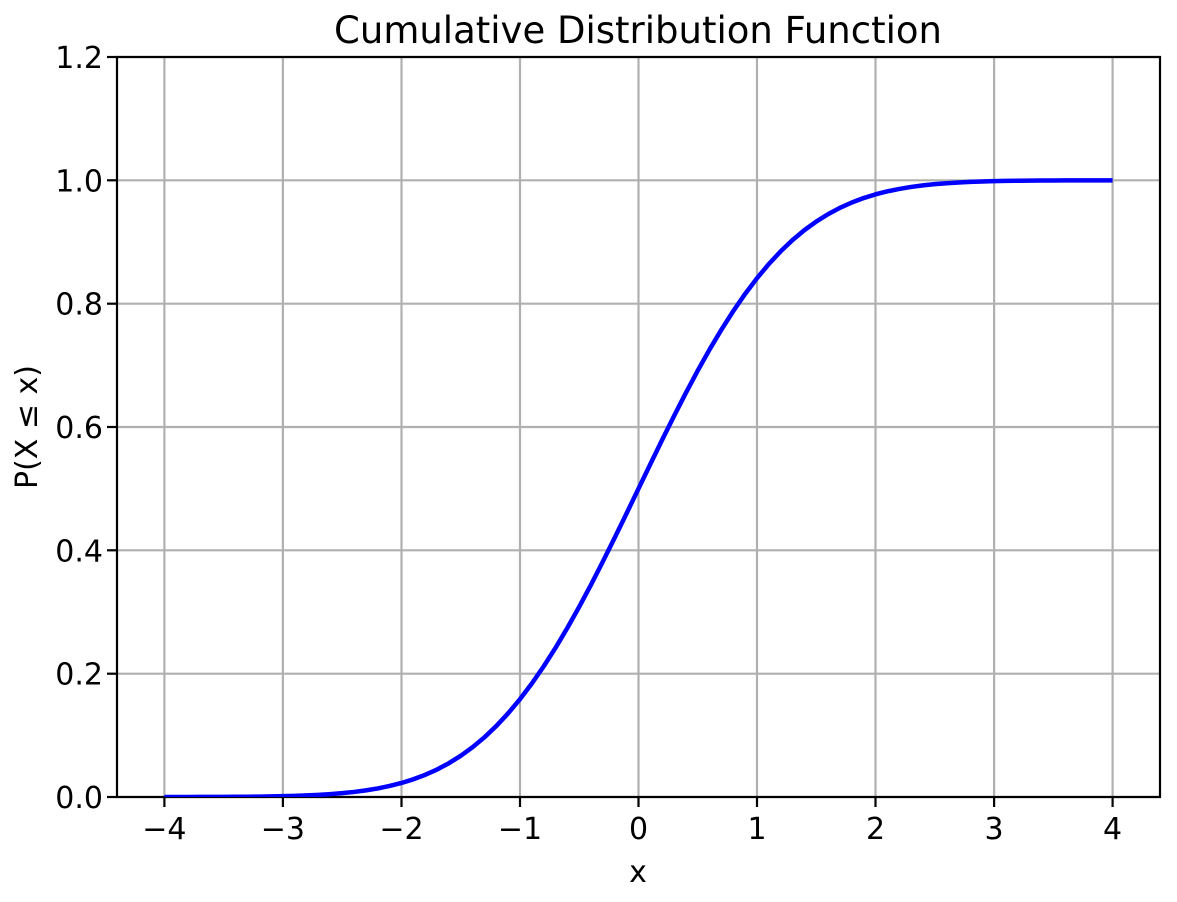  I want to click on x-tick-label: 3, so click(994, 829).